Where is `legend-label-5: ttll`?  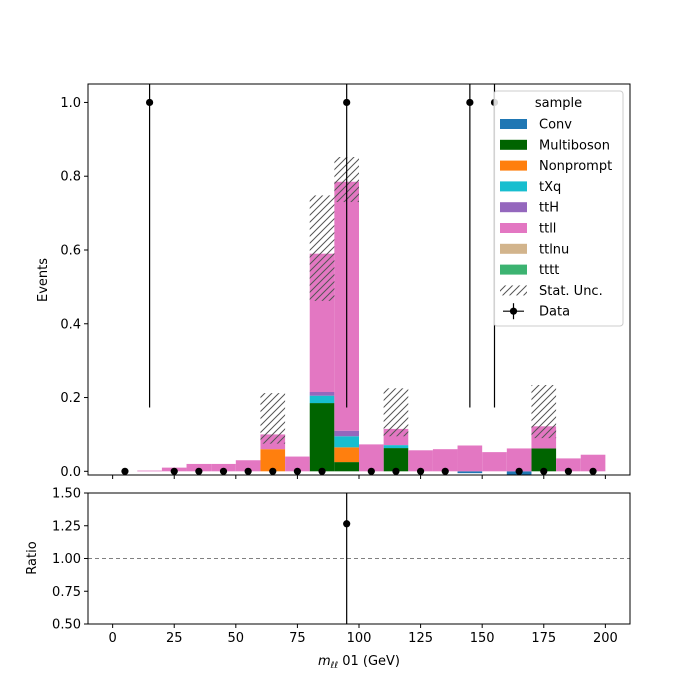 legend-label-5: ttll is located at coordinates (547, 229).